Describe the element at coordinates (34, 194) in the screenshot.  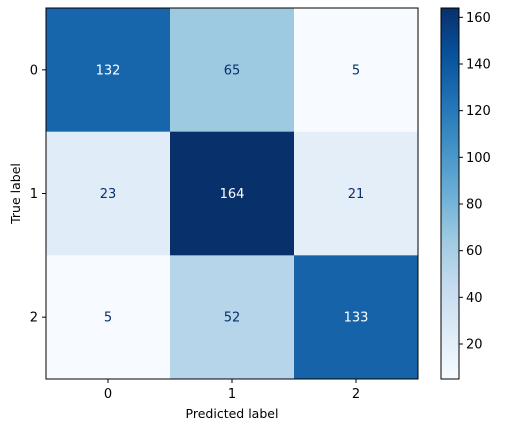
I see `y-tick-label: 1` at that location.